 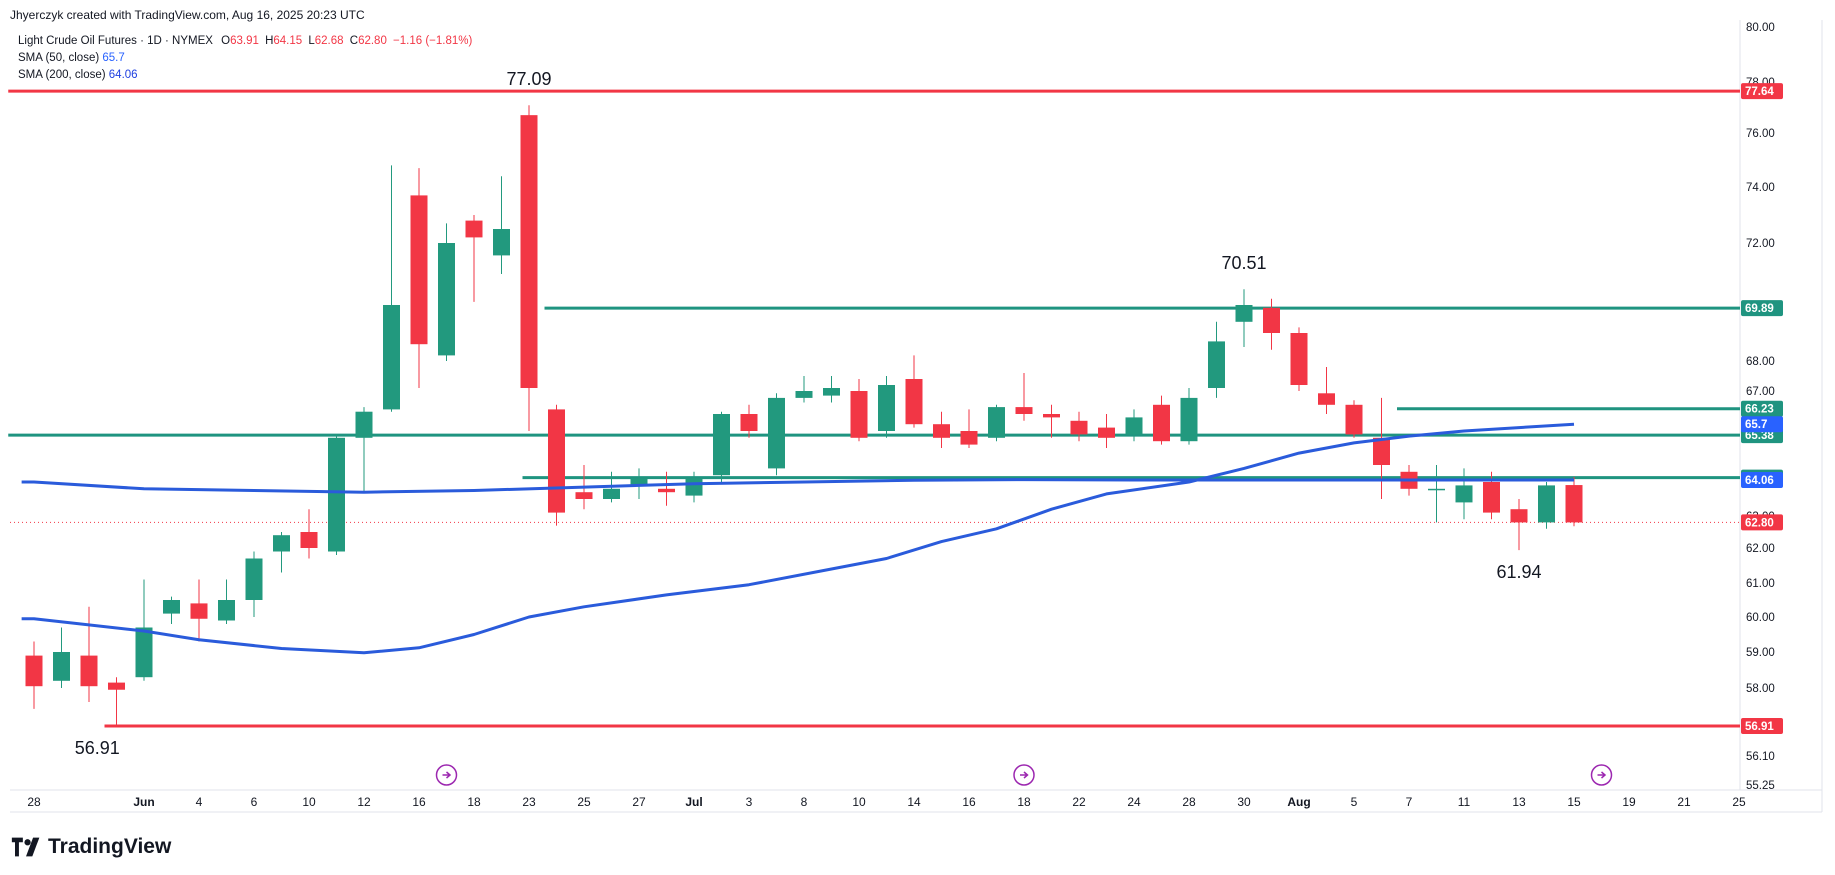 I want to click on x-tick-label: 6, so click(x=254, y=802).